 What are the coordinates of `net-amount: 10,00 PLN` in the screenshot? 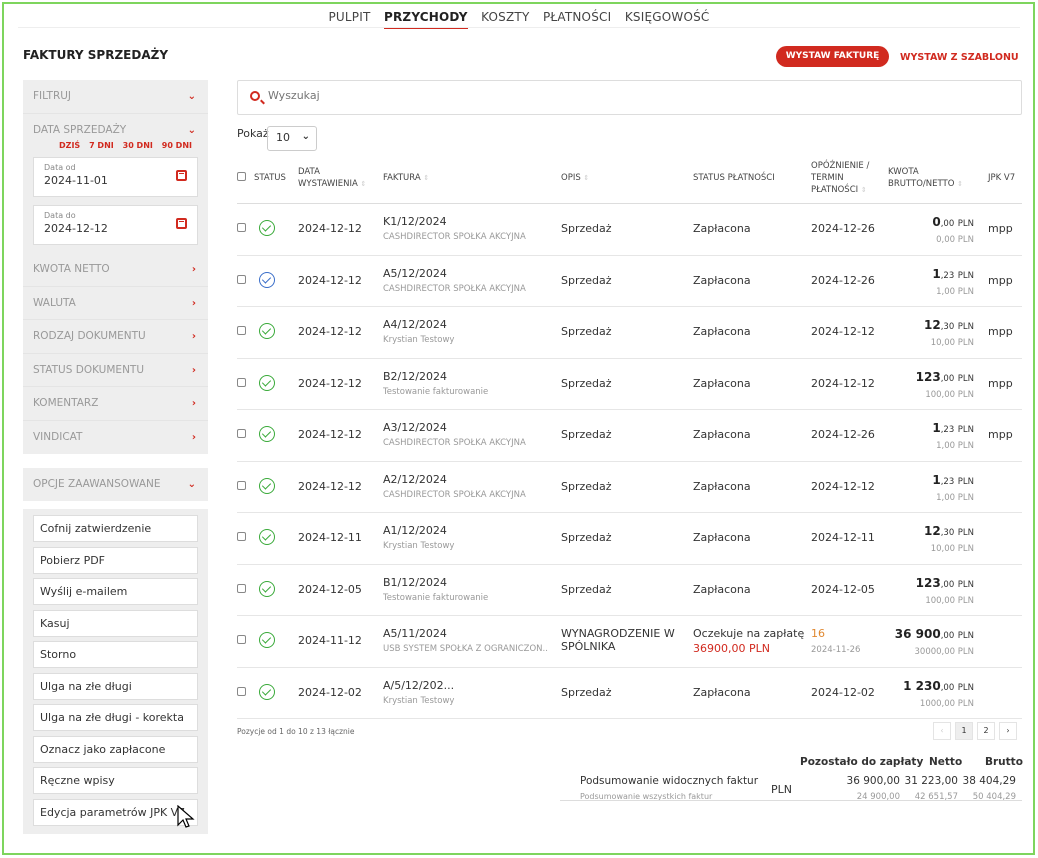 It's located at (952, 343).